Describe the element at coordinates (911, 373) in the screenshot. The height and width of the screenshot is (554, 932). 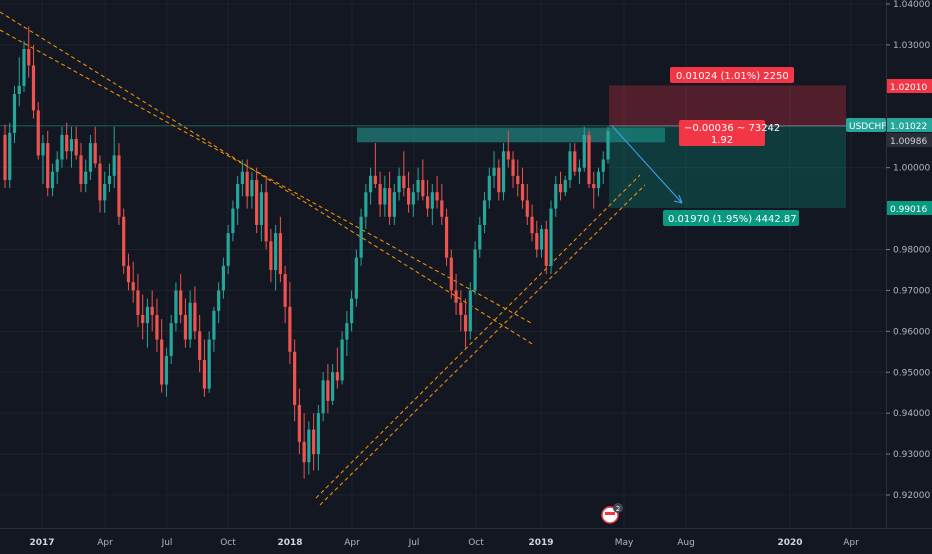
I see `price-tick-label: 0.95000` at that location.